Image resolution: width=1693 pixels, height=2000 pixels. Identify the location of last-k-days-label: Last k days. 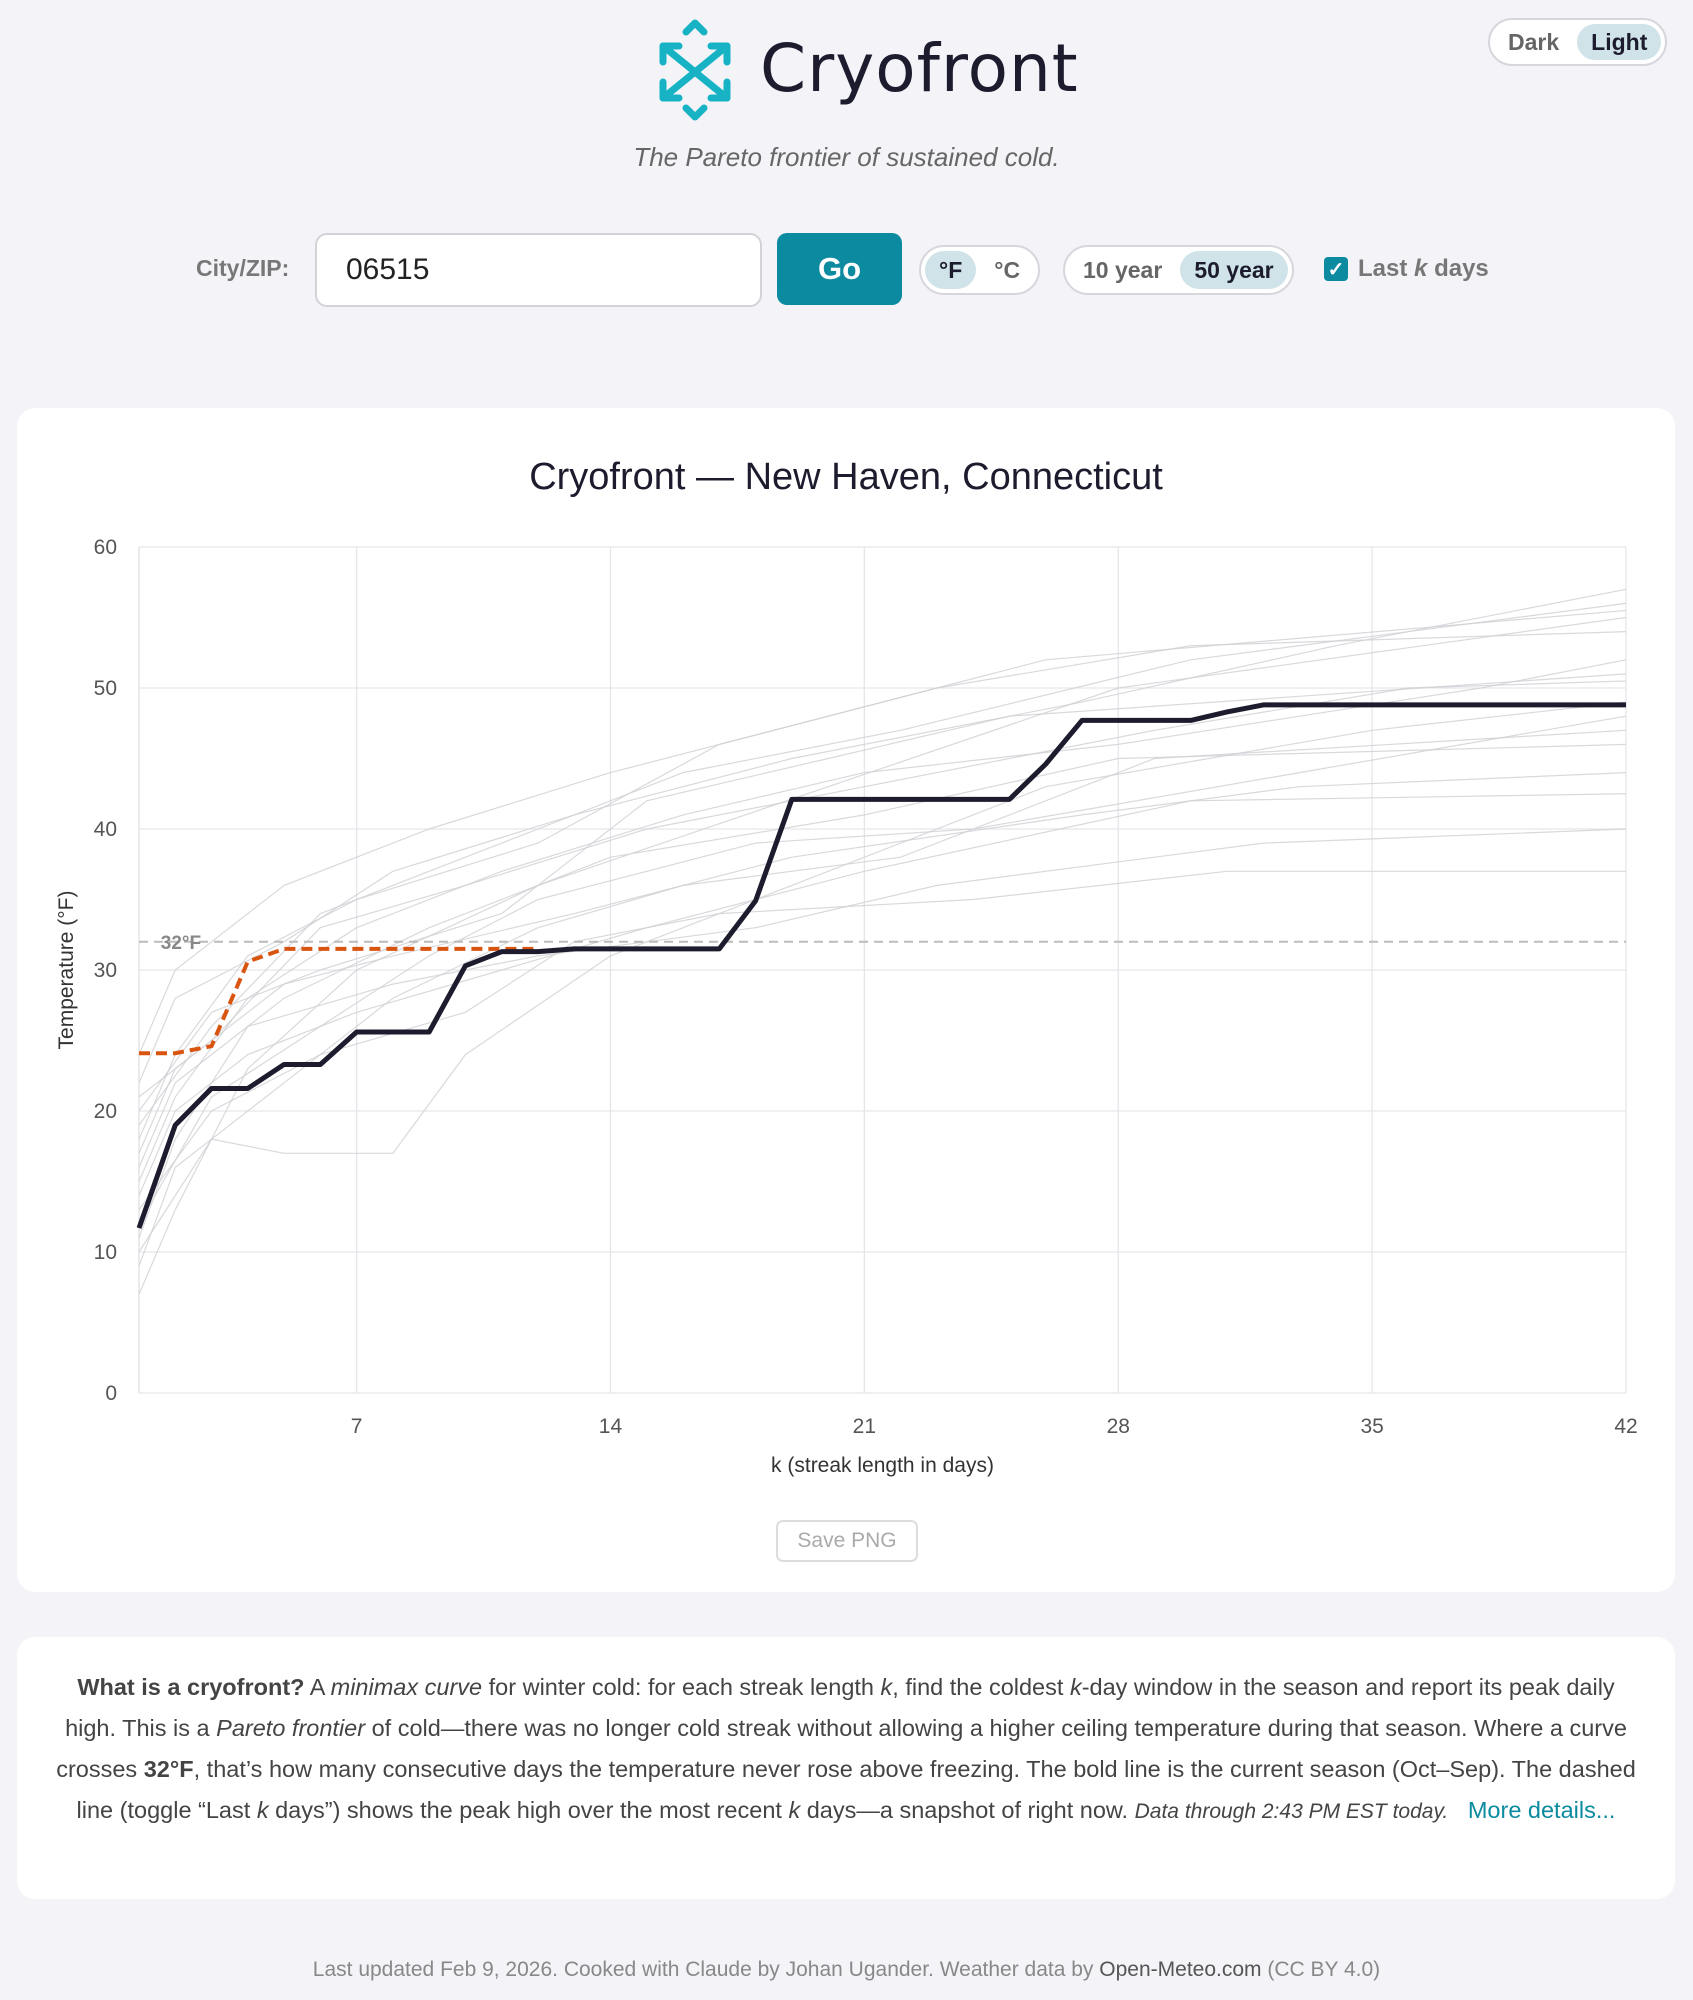
(1423, 268).